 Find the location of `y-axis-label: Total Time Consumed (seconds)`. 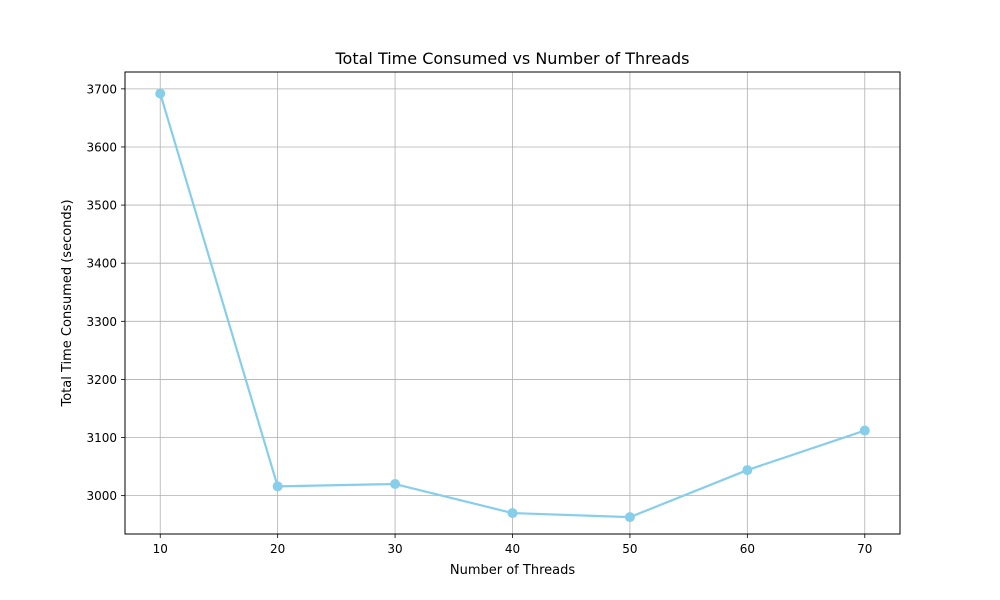

y-axis-label: Total Time Consumed (seconds) is located at coordinates (67, 303).